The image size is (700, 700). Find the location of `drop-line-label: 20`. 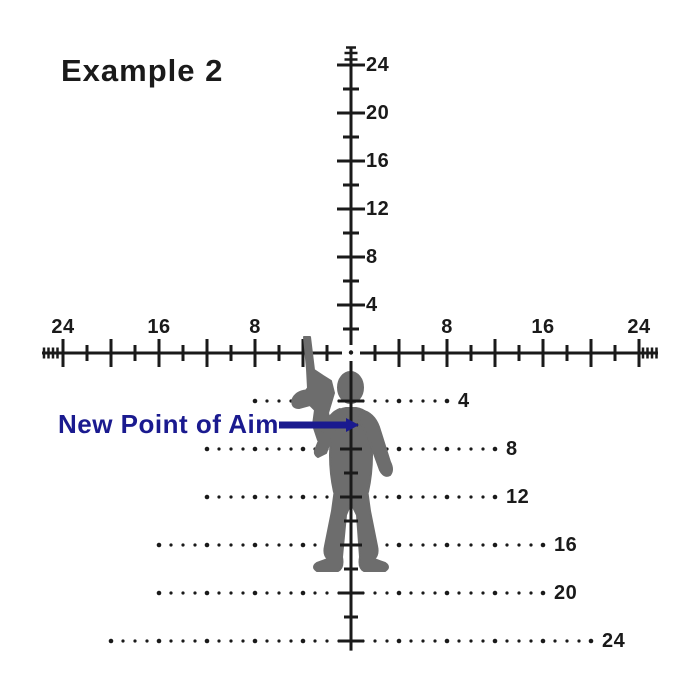

drop-line-label: 20 is located at coordinates (566, 593).